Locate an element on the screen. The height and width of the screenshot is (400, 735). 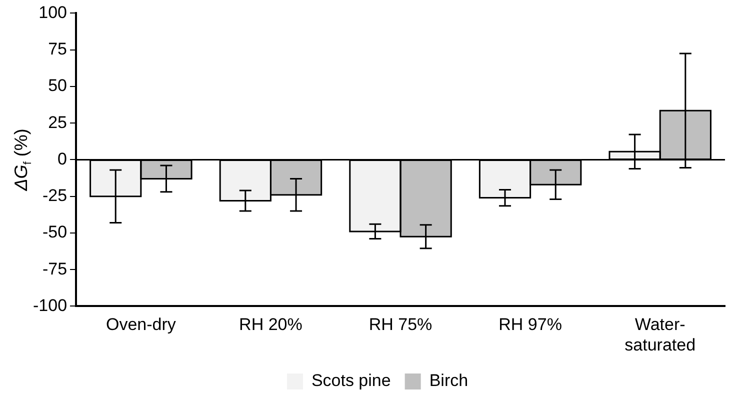
y-tick-label: -50 is located at coordinates (55, 232).